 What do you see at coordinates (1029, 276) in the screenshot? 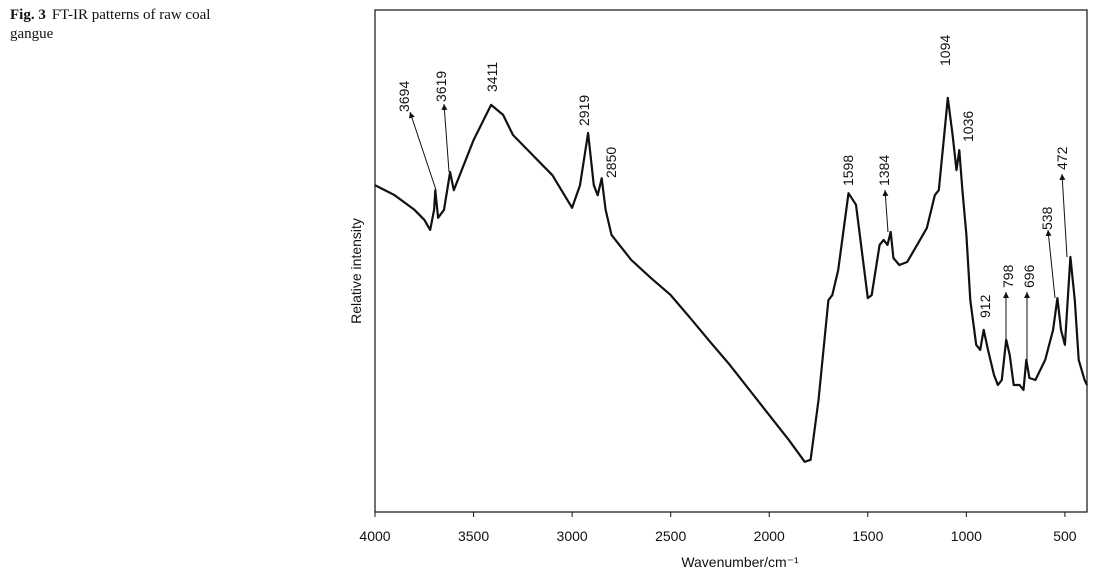
I see `peak-label: 696` at bounding box center [1029, 276].